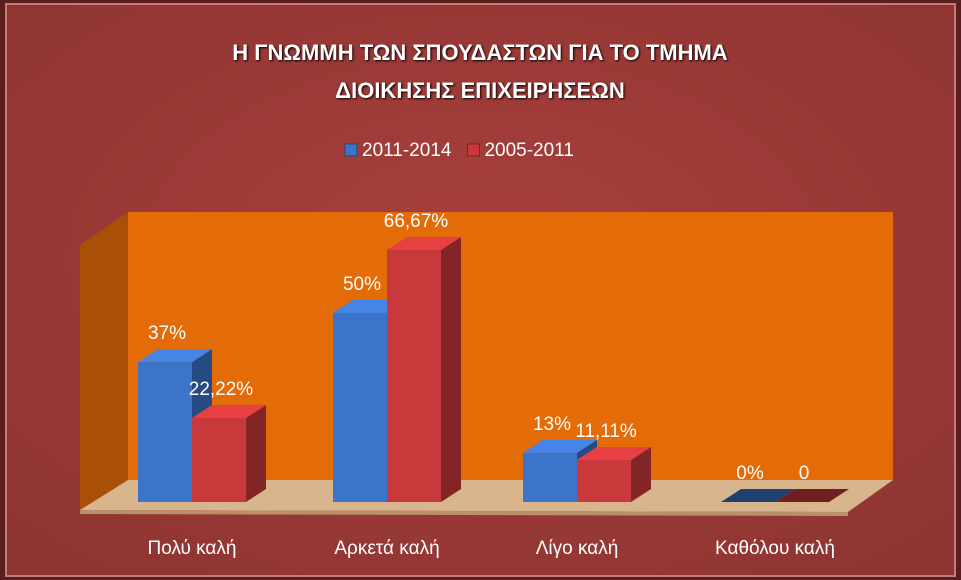 The image size is (961, 580). What do you see at coordinates (407, 150) in the screenshot?
I see `legend-label: 2011-2014` at bounding box center [407, 150].